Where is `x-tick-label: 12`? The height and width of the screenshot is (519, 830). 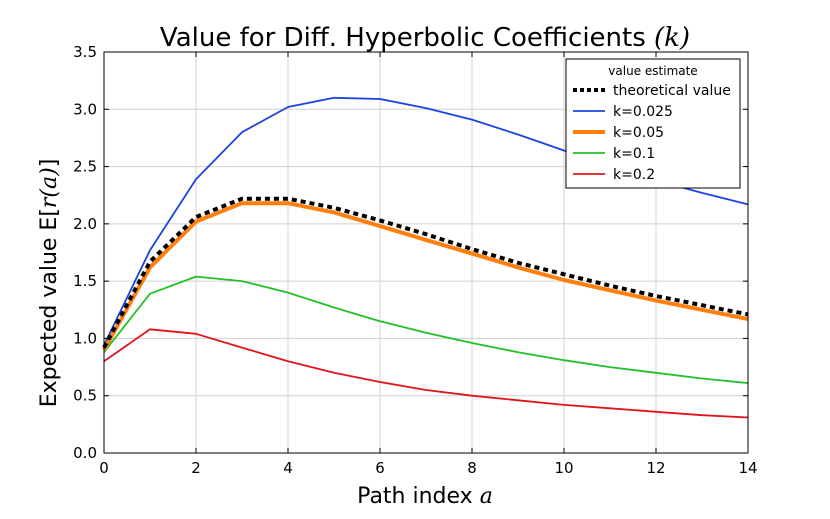
x-tick-label: 12 is located at coordinates (655, 468).